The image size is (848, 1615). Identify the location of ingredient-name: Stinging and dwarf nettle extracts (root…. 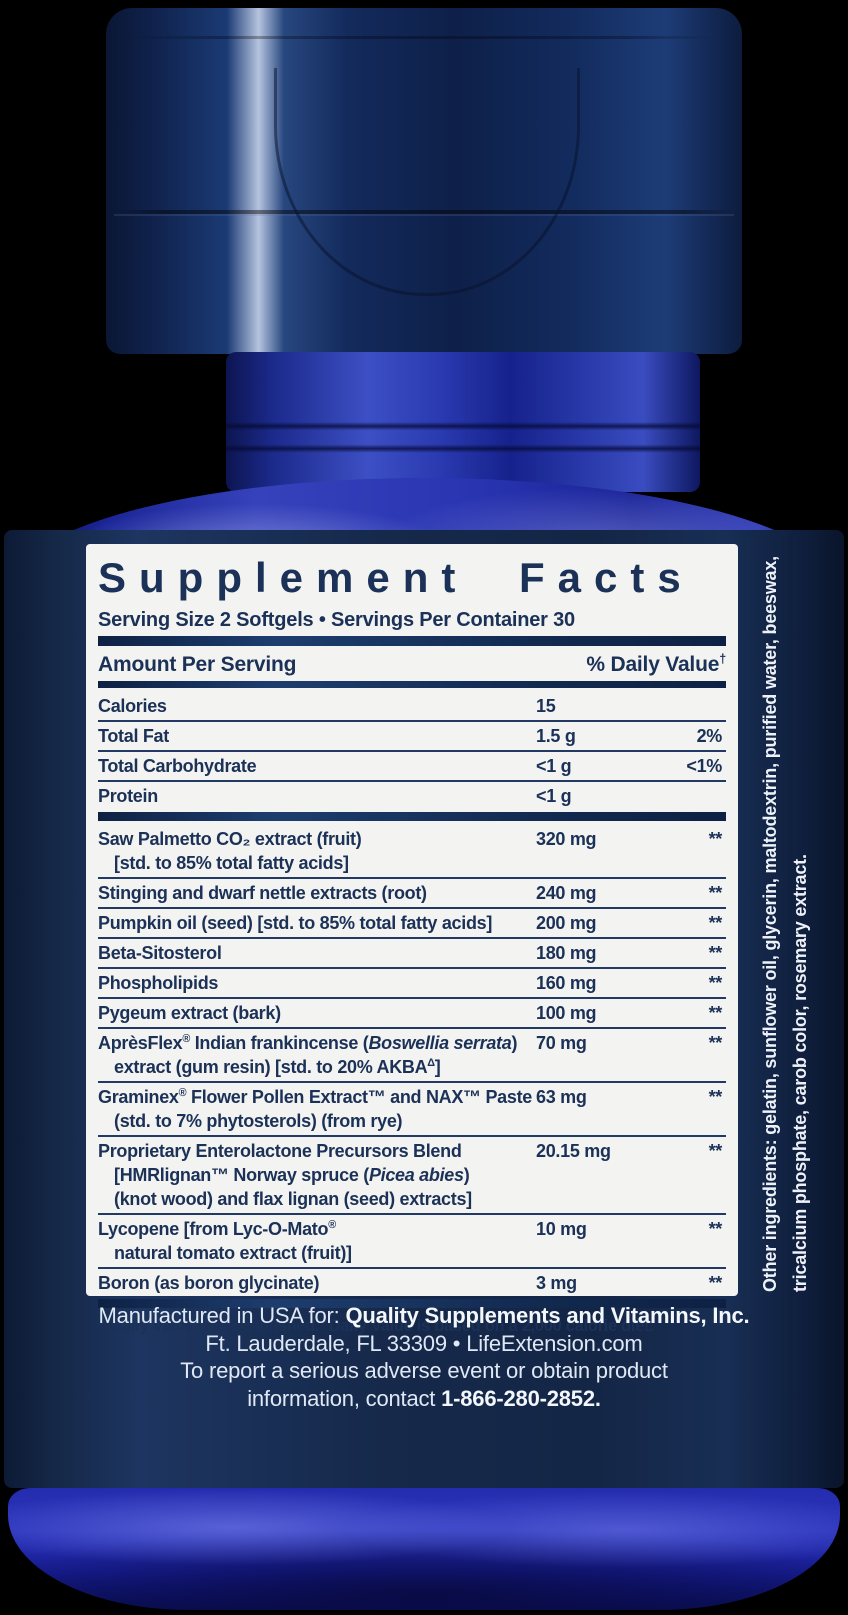
(262, 893).